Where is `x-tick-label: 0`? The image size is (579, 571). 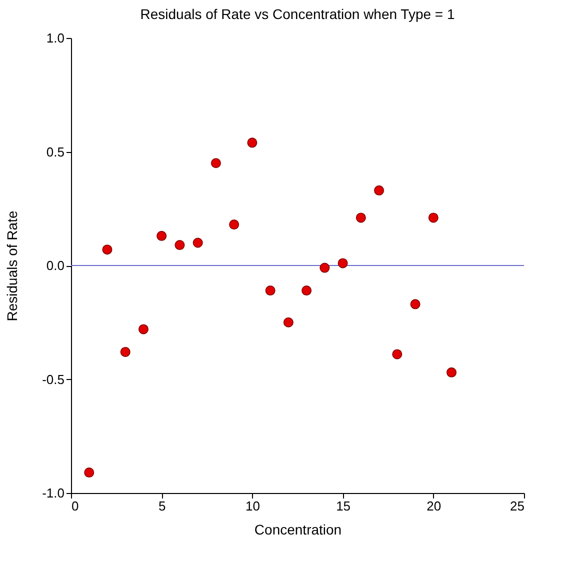
x-tick-label: 0 is located at coordinates (75, 506).